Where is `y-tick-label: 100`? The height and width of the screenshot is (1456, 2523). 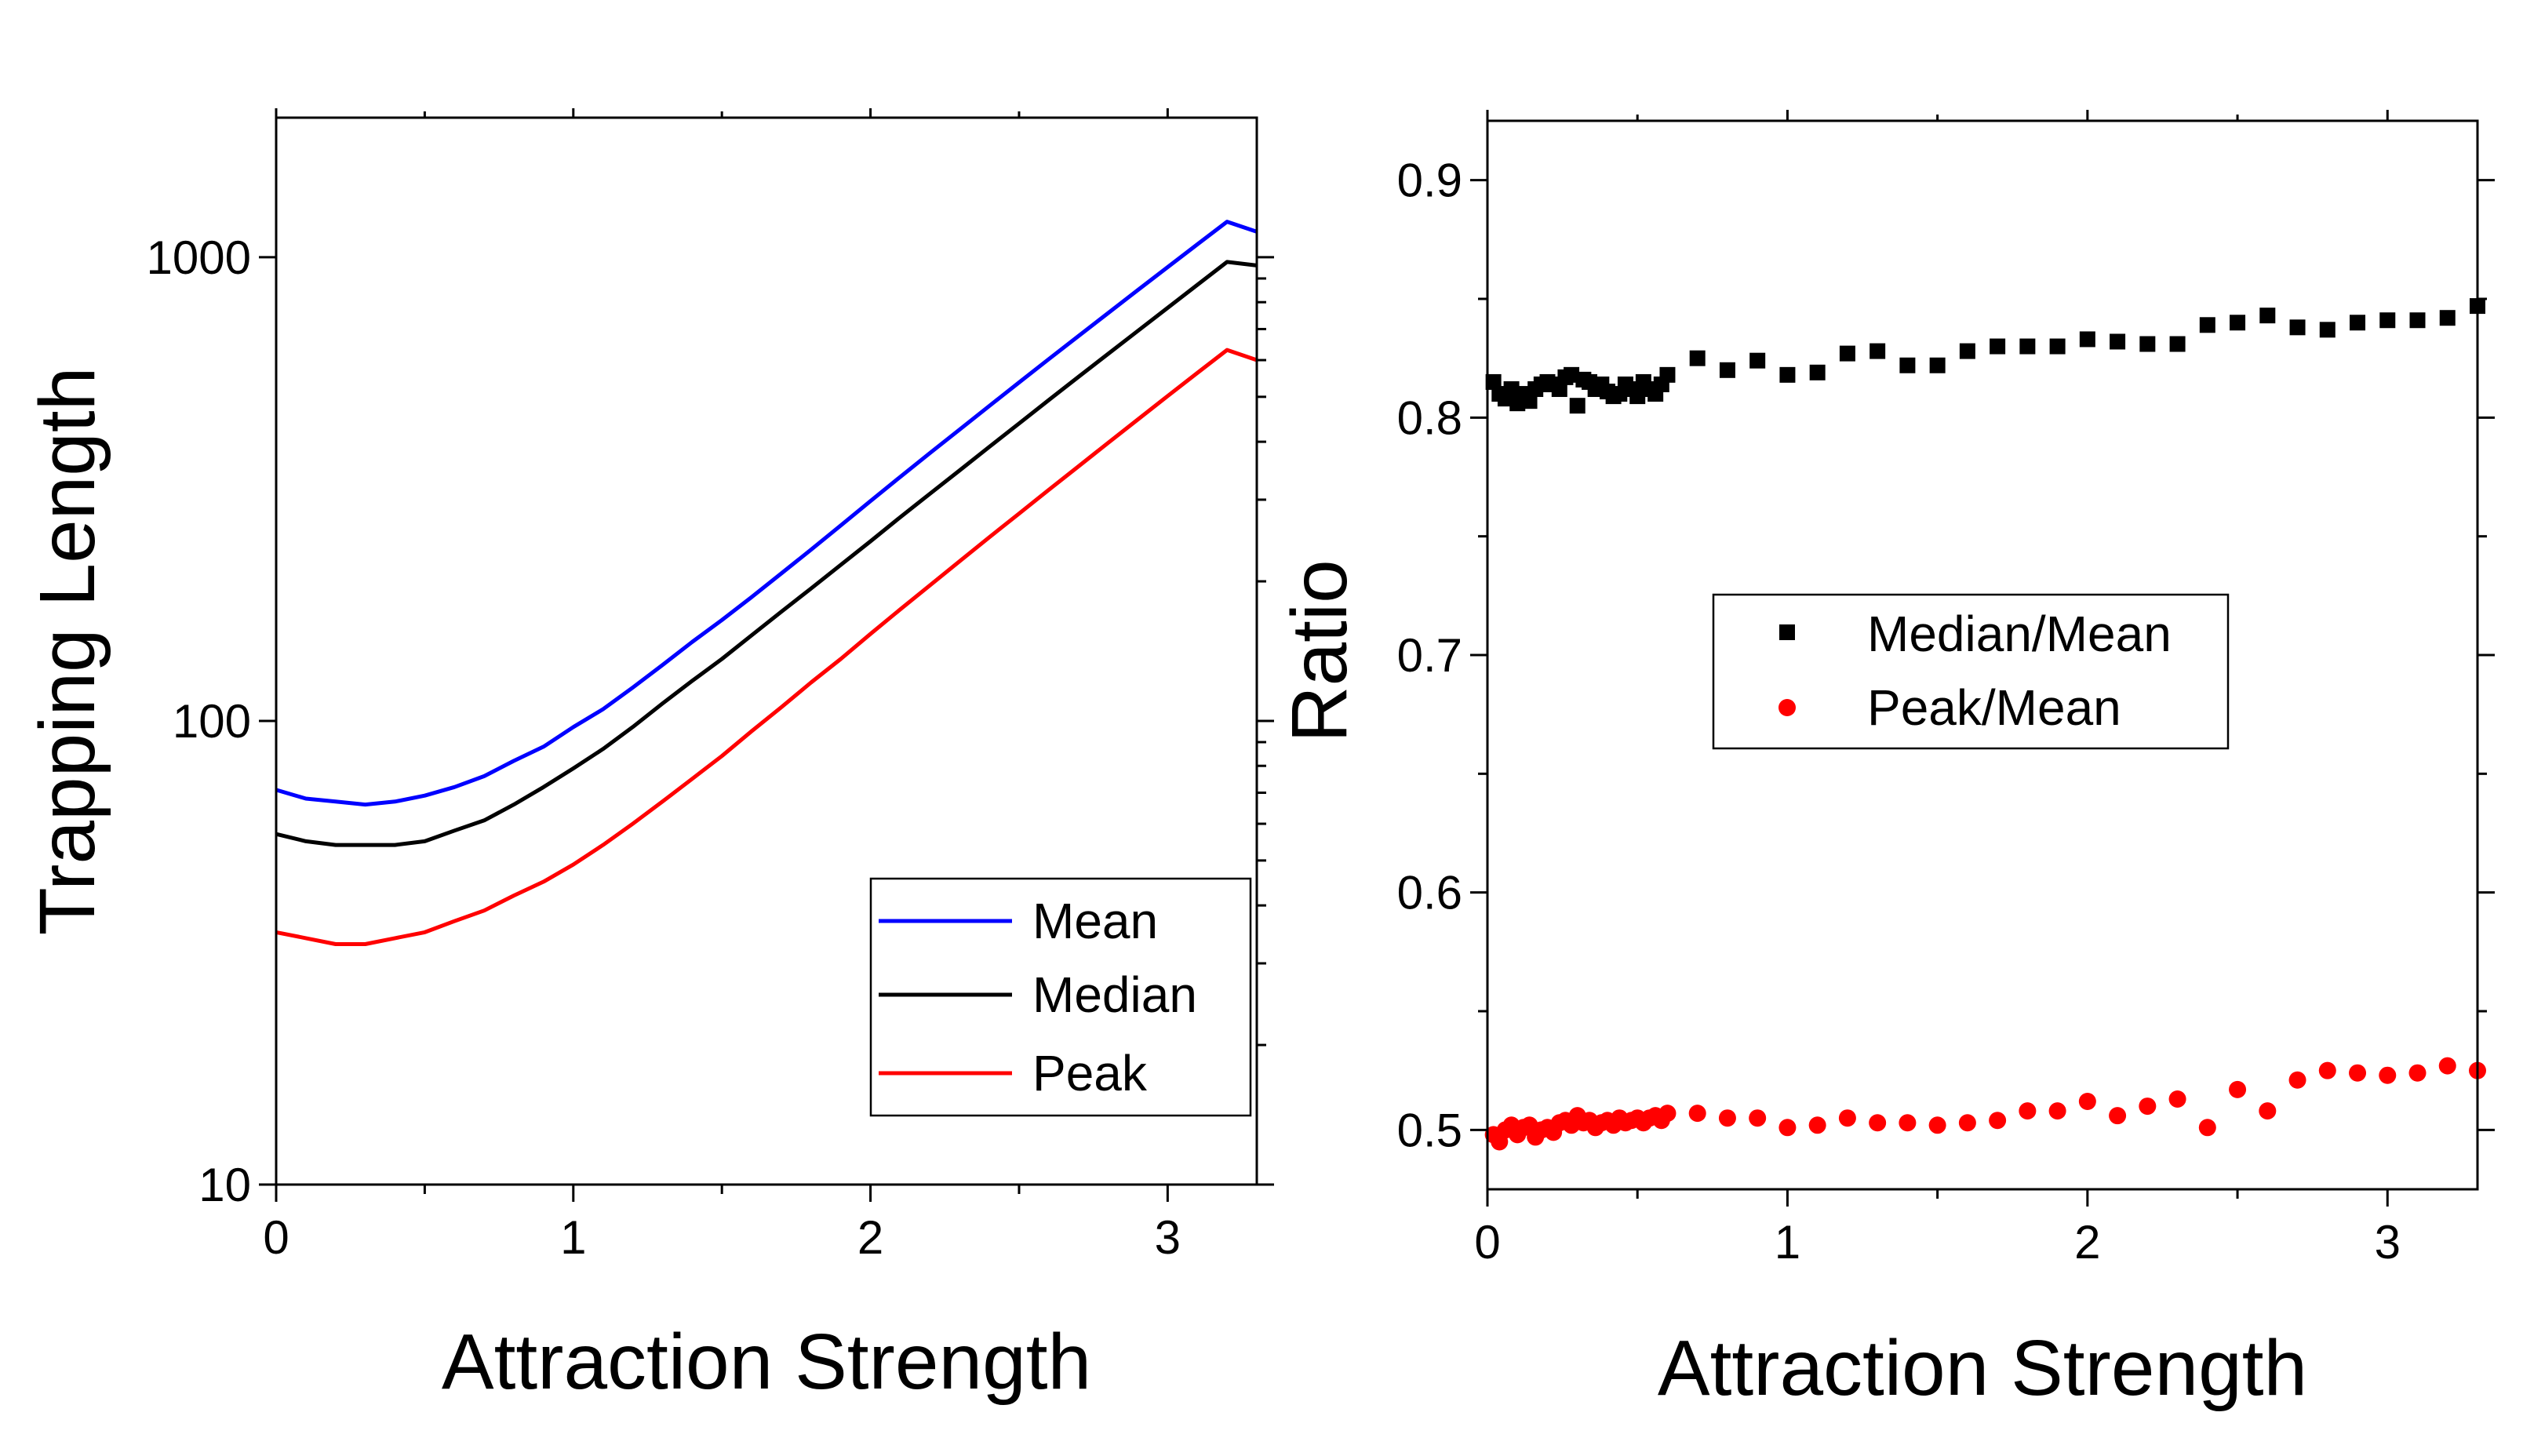
y-tick-label: 100 is located at coordinates (212, 721).